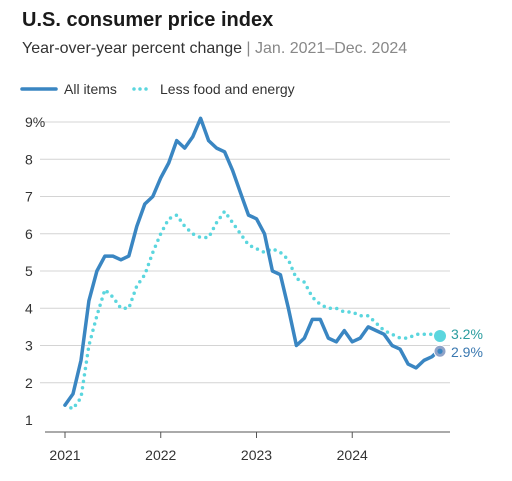 This screenshot has height=481, width=512. Describe the element at coordinates (440, 336) in the screenshot. I see `core-end-marker` at that location.